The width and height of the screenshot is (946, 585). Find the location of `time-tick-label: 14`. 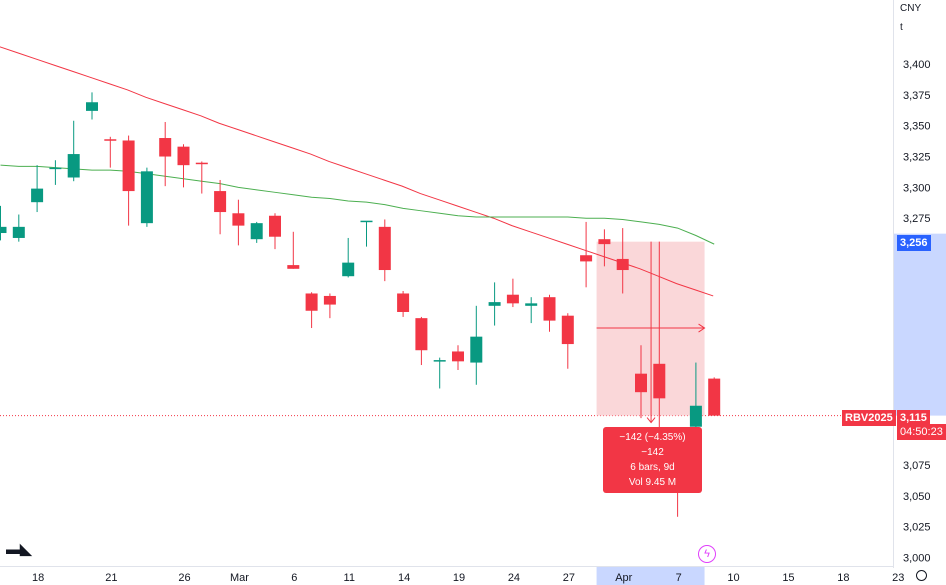

time-tick-label: 14 is located at coordinates (404, 578).